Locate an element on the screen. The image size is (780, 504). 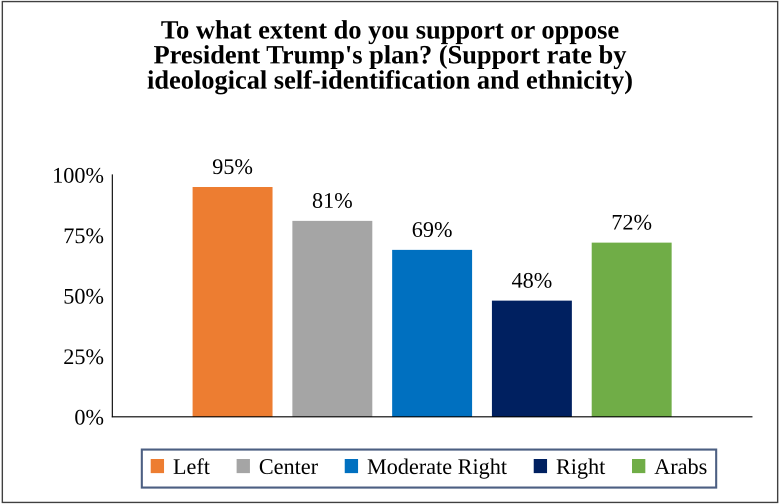
legend-label: Arabs is located at coordinates (680, 466).